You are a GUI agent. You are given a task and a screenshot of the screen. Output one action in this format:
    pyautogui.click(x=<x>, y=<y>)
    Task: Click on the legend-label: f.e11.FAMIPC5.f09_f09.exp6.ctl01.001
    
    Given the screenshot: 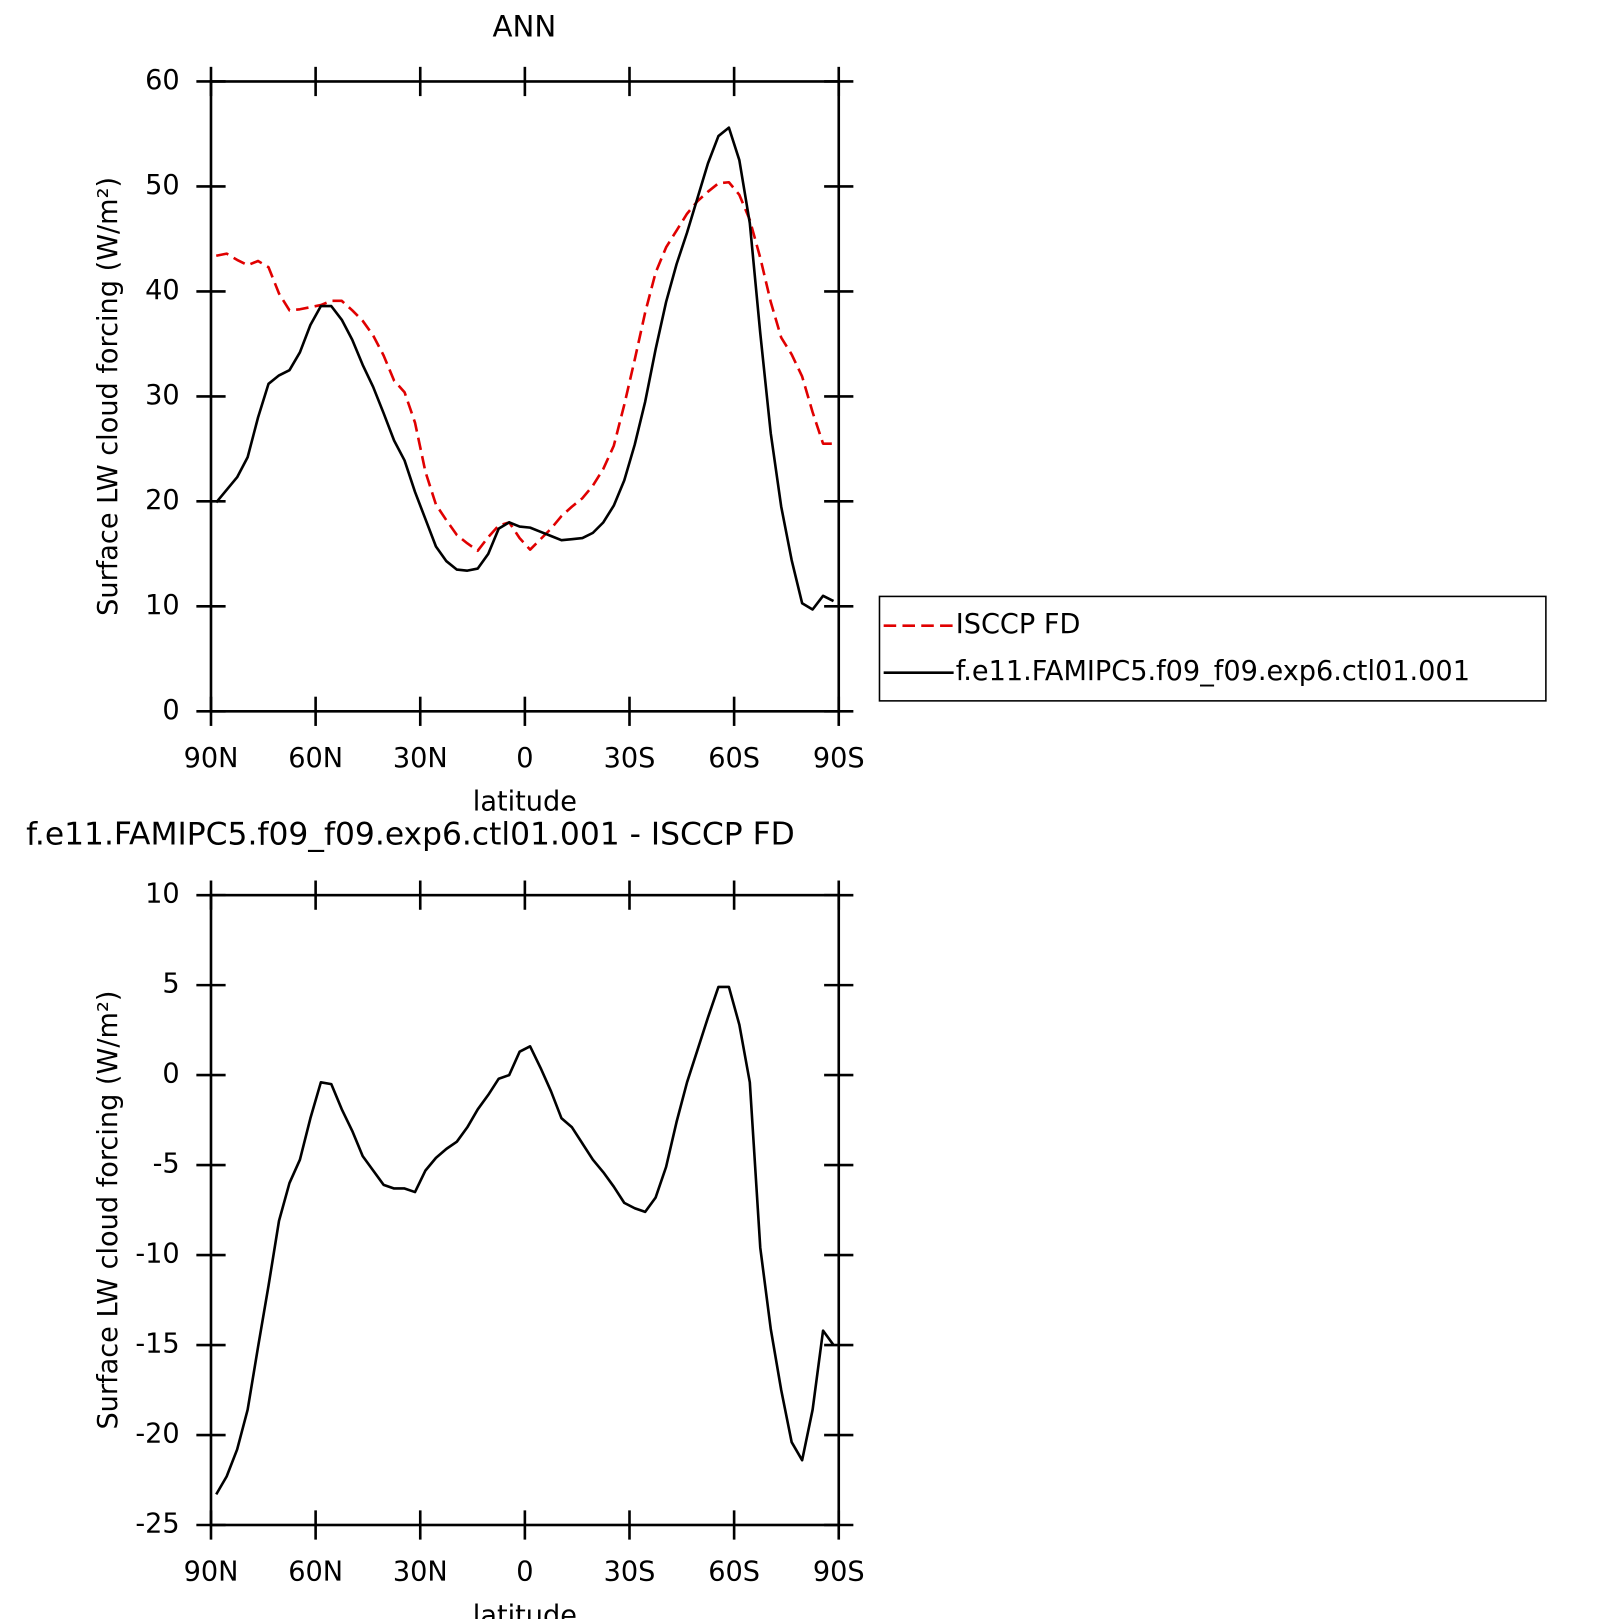 What is the action you would take?
    pyautogui.click(x=1213, y=671)
    